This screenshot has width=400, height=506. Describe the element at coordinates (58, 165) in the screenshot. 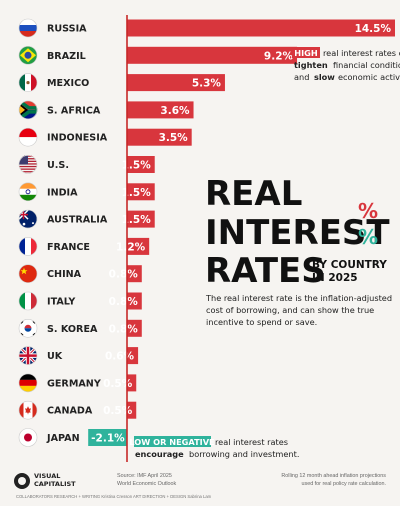

I see `country-label: U.S.` at that location.